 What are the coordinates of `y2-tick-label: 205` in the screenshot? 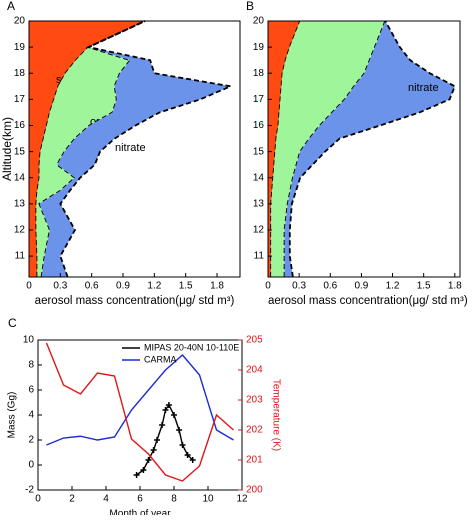 It's located at (254, 340).